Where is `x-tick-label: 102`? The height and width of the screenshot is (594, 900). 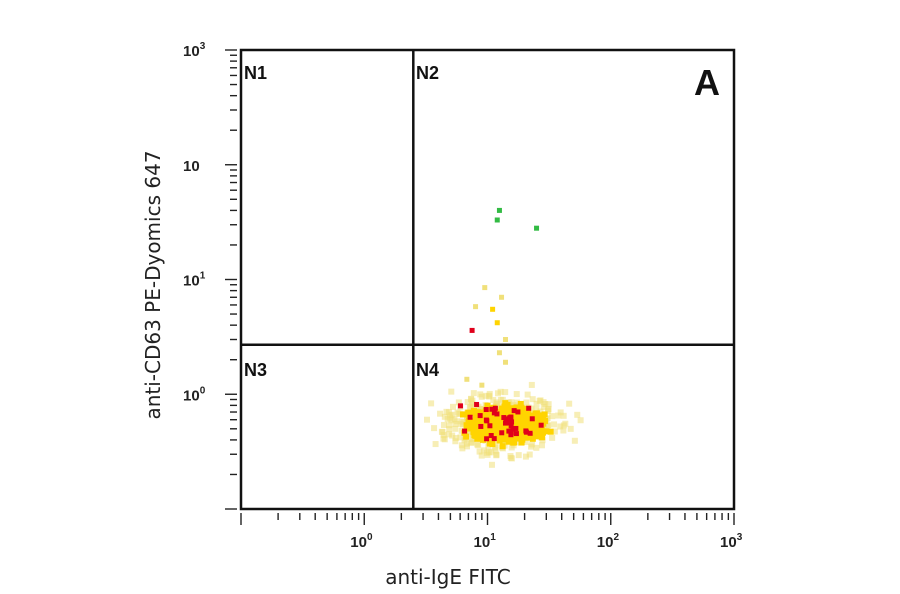
x-tick-label: 102 is located at coordinates (608, 541).